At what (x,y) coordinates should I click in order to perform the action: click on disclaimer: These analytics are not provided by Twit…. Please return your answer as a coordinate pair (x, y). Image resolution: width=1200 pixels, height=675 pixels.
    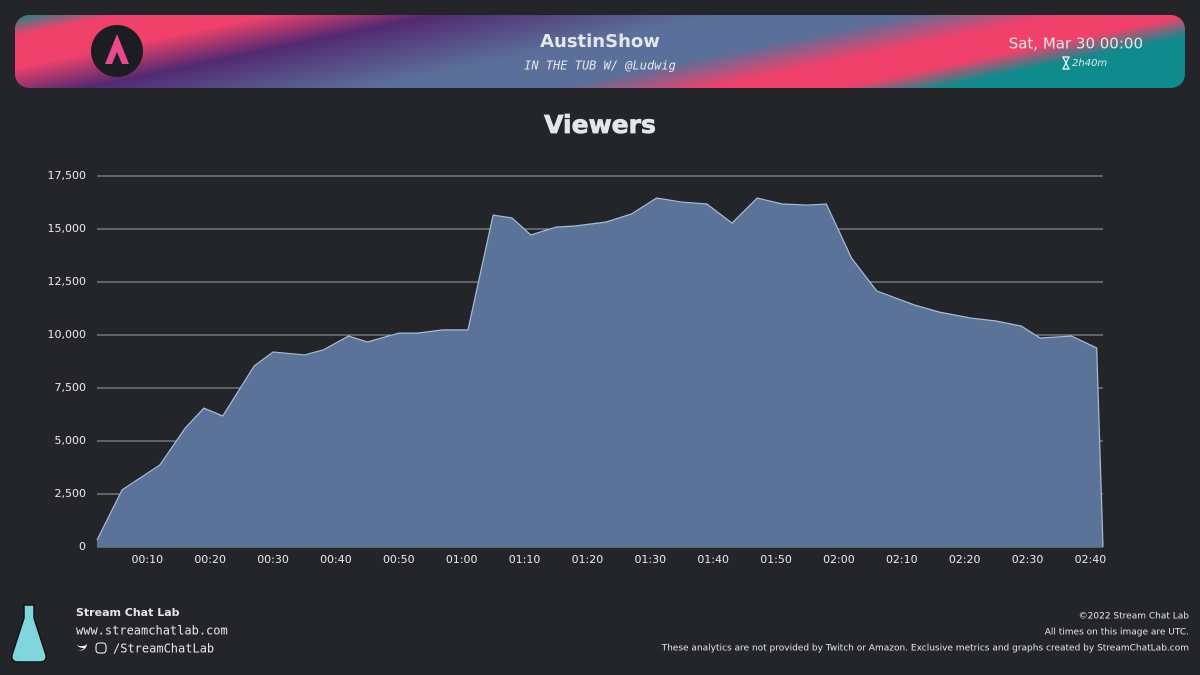
    Looking at the image, I should click on (925, 649).